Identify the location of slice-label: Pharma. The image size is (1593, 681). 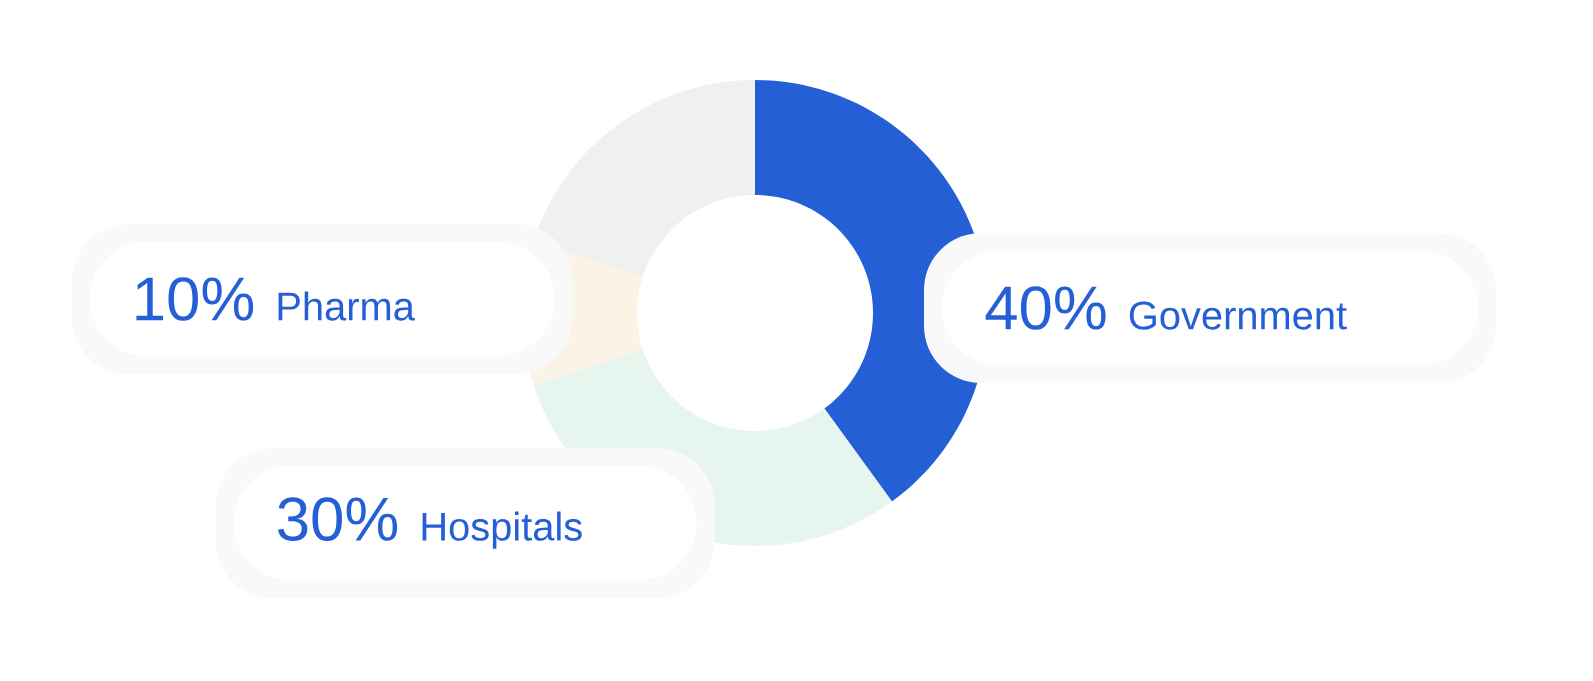
(346, 306).